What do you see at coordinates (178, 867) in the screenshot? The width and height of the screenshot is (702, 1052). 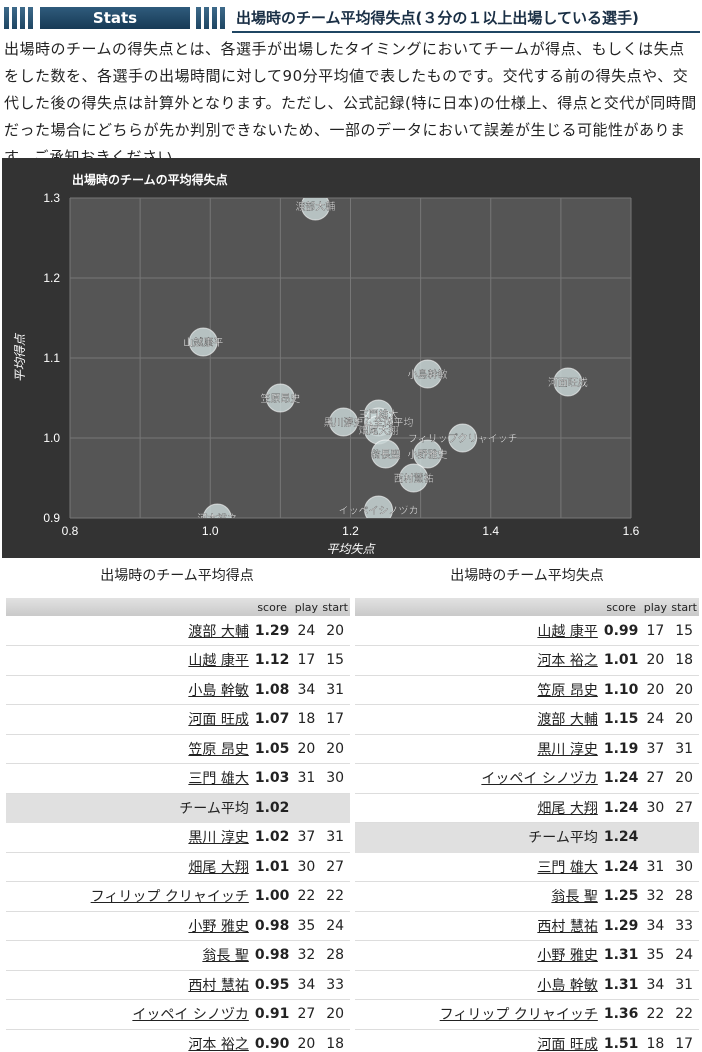 I see `table-row: 畑尾 大翔 1.01 30 27` at bounding box center [178, 867].